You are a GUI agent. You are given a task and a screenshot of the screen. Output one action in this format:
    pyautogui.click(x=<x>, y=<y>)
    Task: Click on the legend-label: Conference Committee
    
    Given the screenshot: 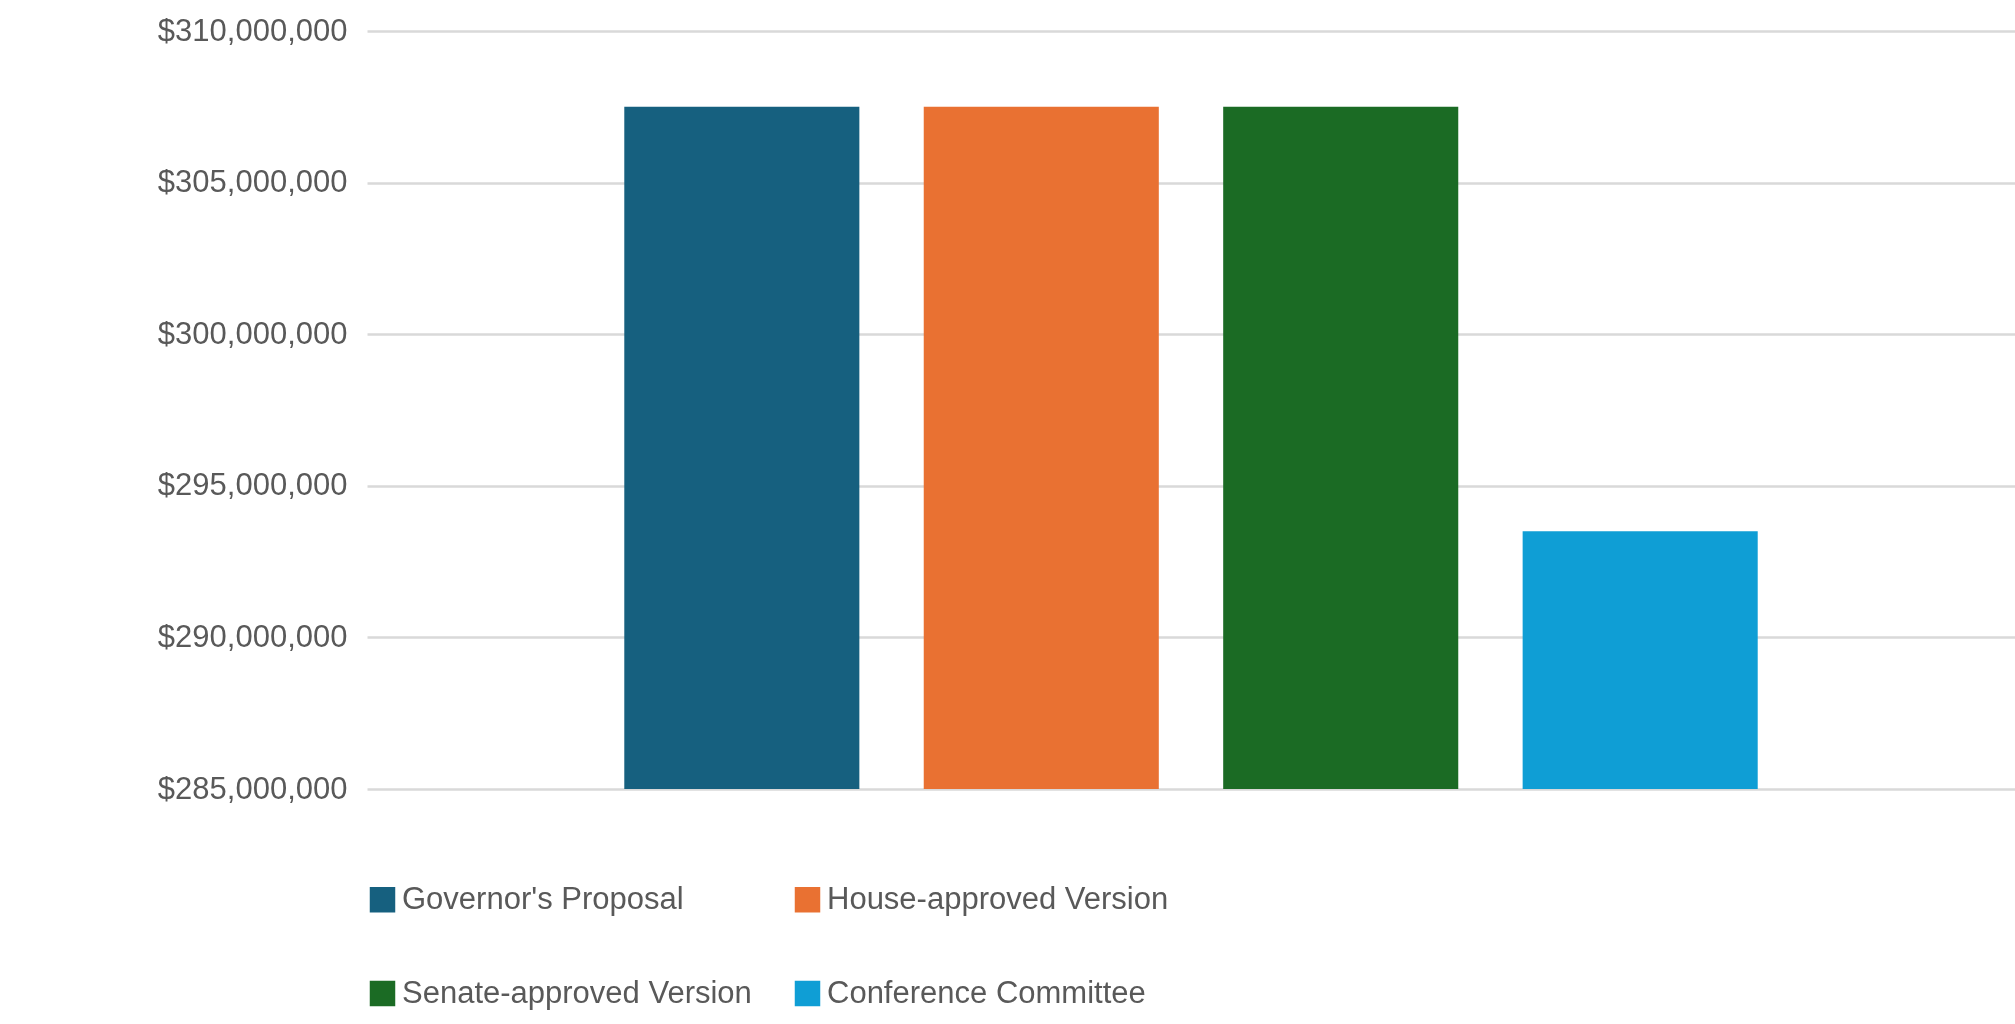 What is the action you would take?
    pyautogui.click(x=986, y=992)
    